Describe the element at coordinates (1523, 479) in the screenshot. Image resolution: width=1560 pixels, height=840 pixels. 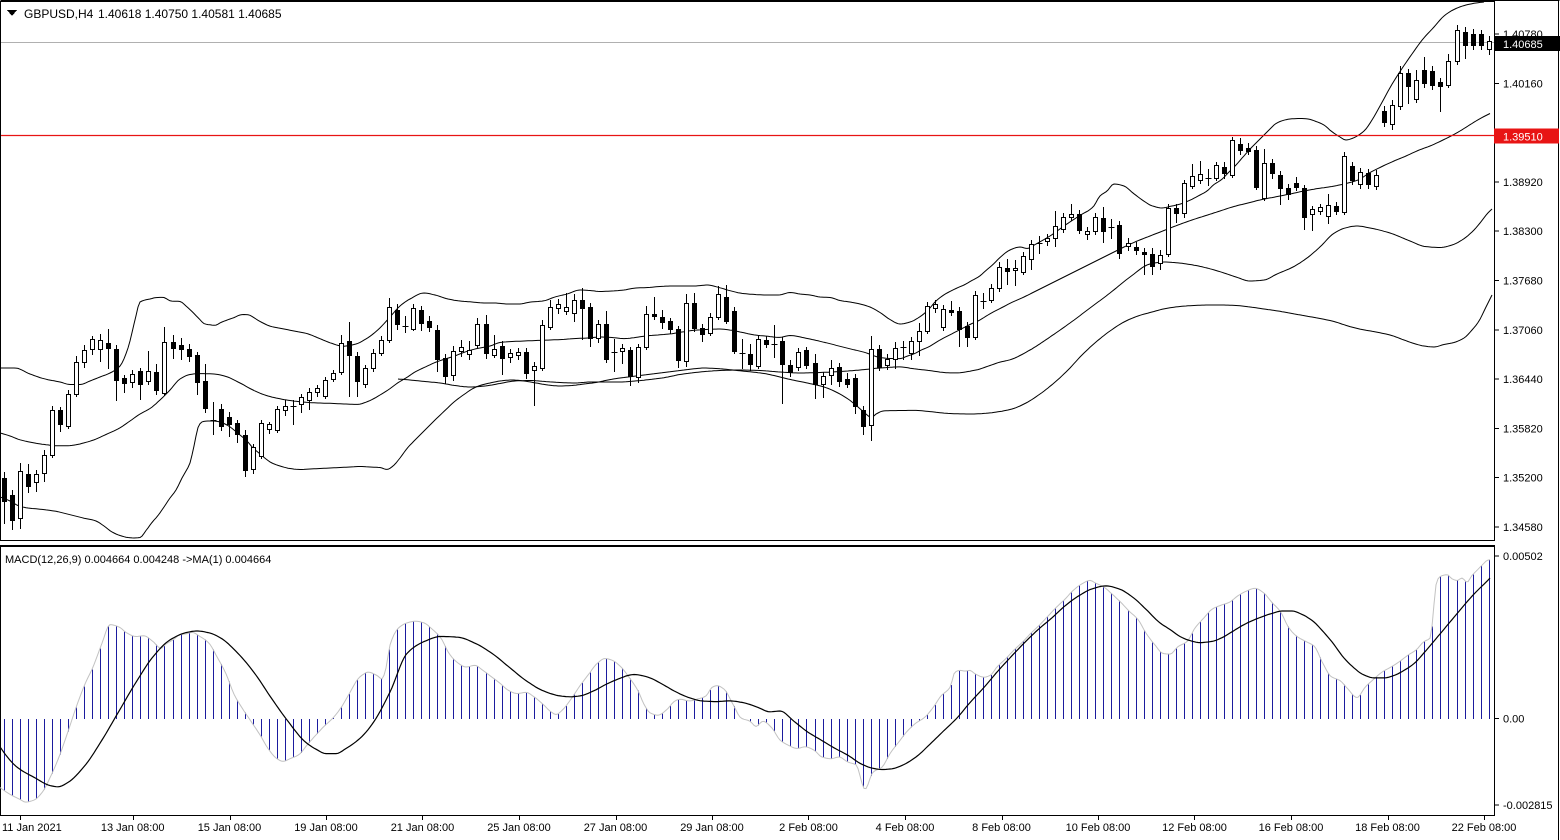
I see `svg-text: 1.35200` at that location.